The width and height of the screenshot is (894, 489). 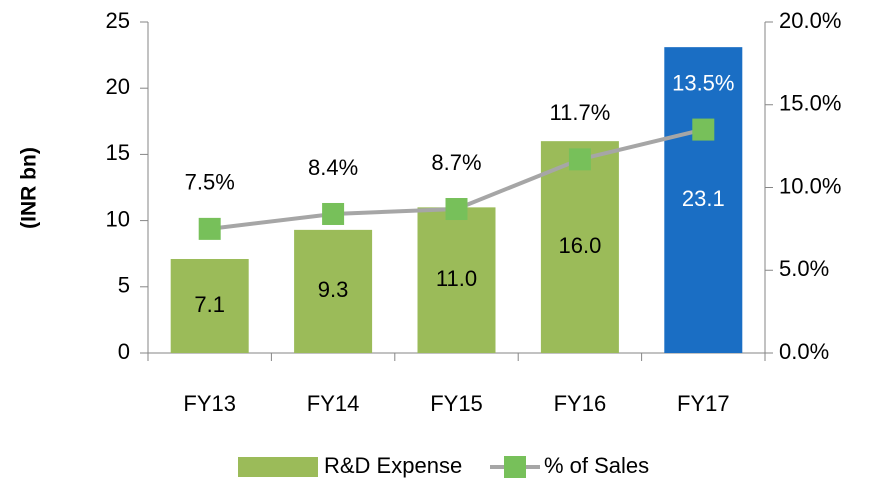 I want to click on y-axis-label: (INR bn), so click(x=29, y=188).